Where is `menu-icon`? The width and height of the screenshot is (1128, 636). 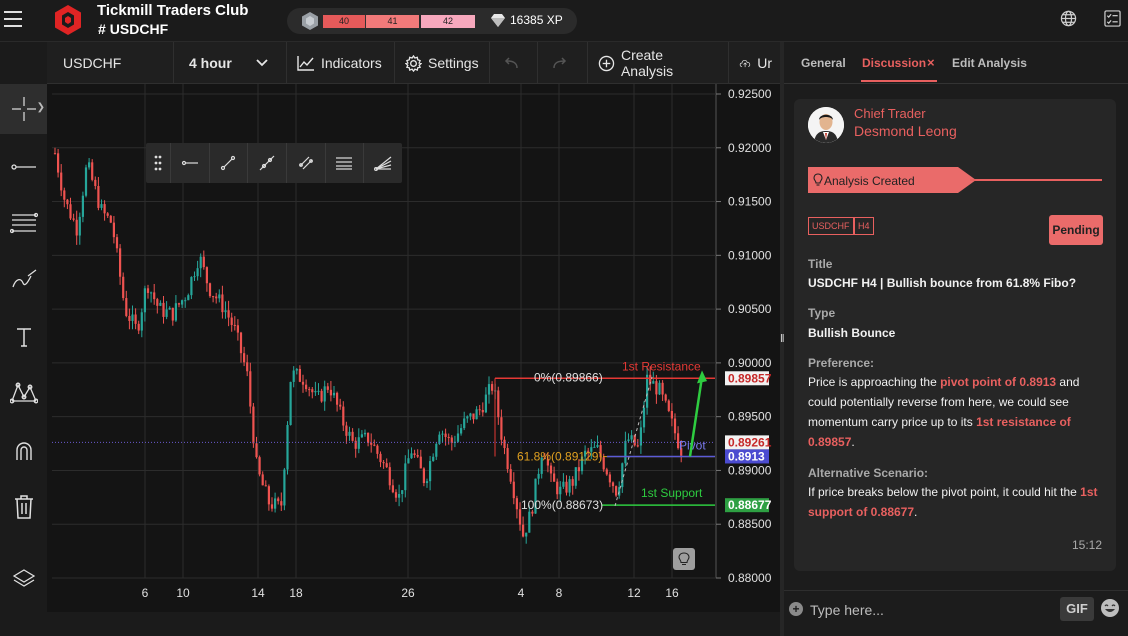
menu-icon is located at coordinates (13, 19).